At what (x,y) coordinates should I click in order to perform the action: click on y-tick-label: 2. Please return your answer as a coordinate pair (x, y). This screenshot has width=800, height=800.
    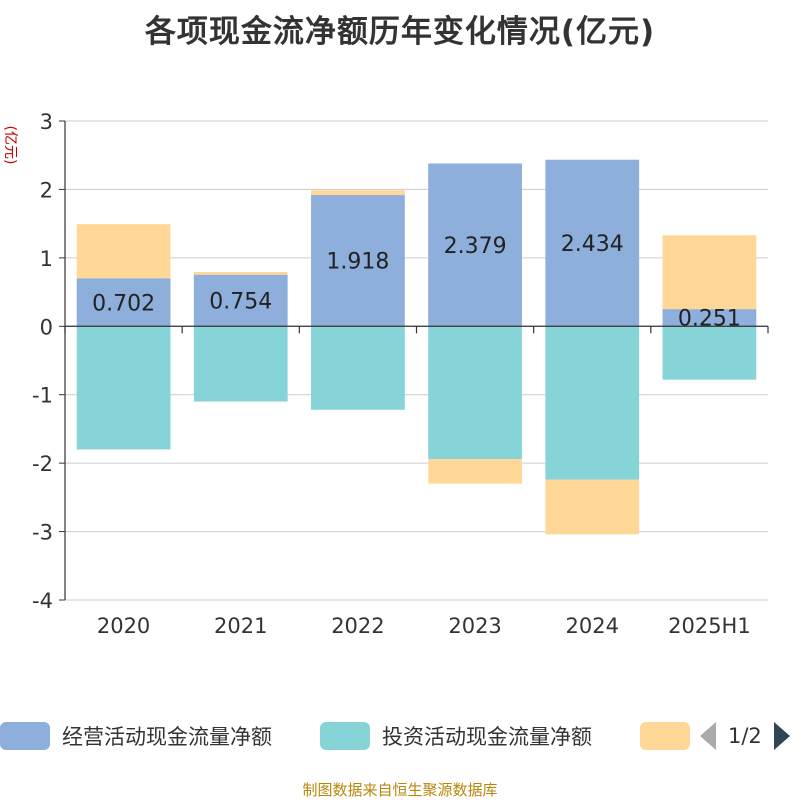
    Looking at the image, I should click on (46, 190).